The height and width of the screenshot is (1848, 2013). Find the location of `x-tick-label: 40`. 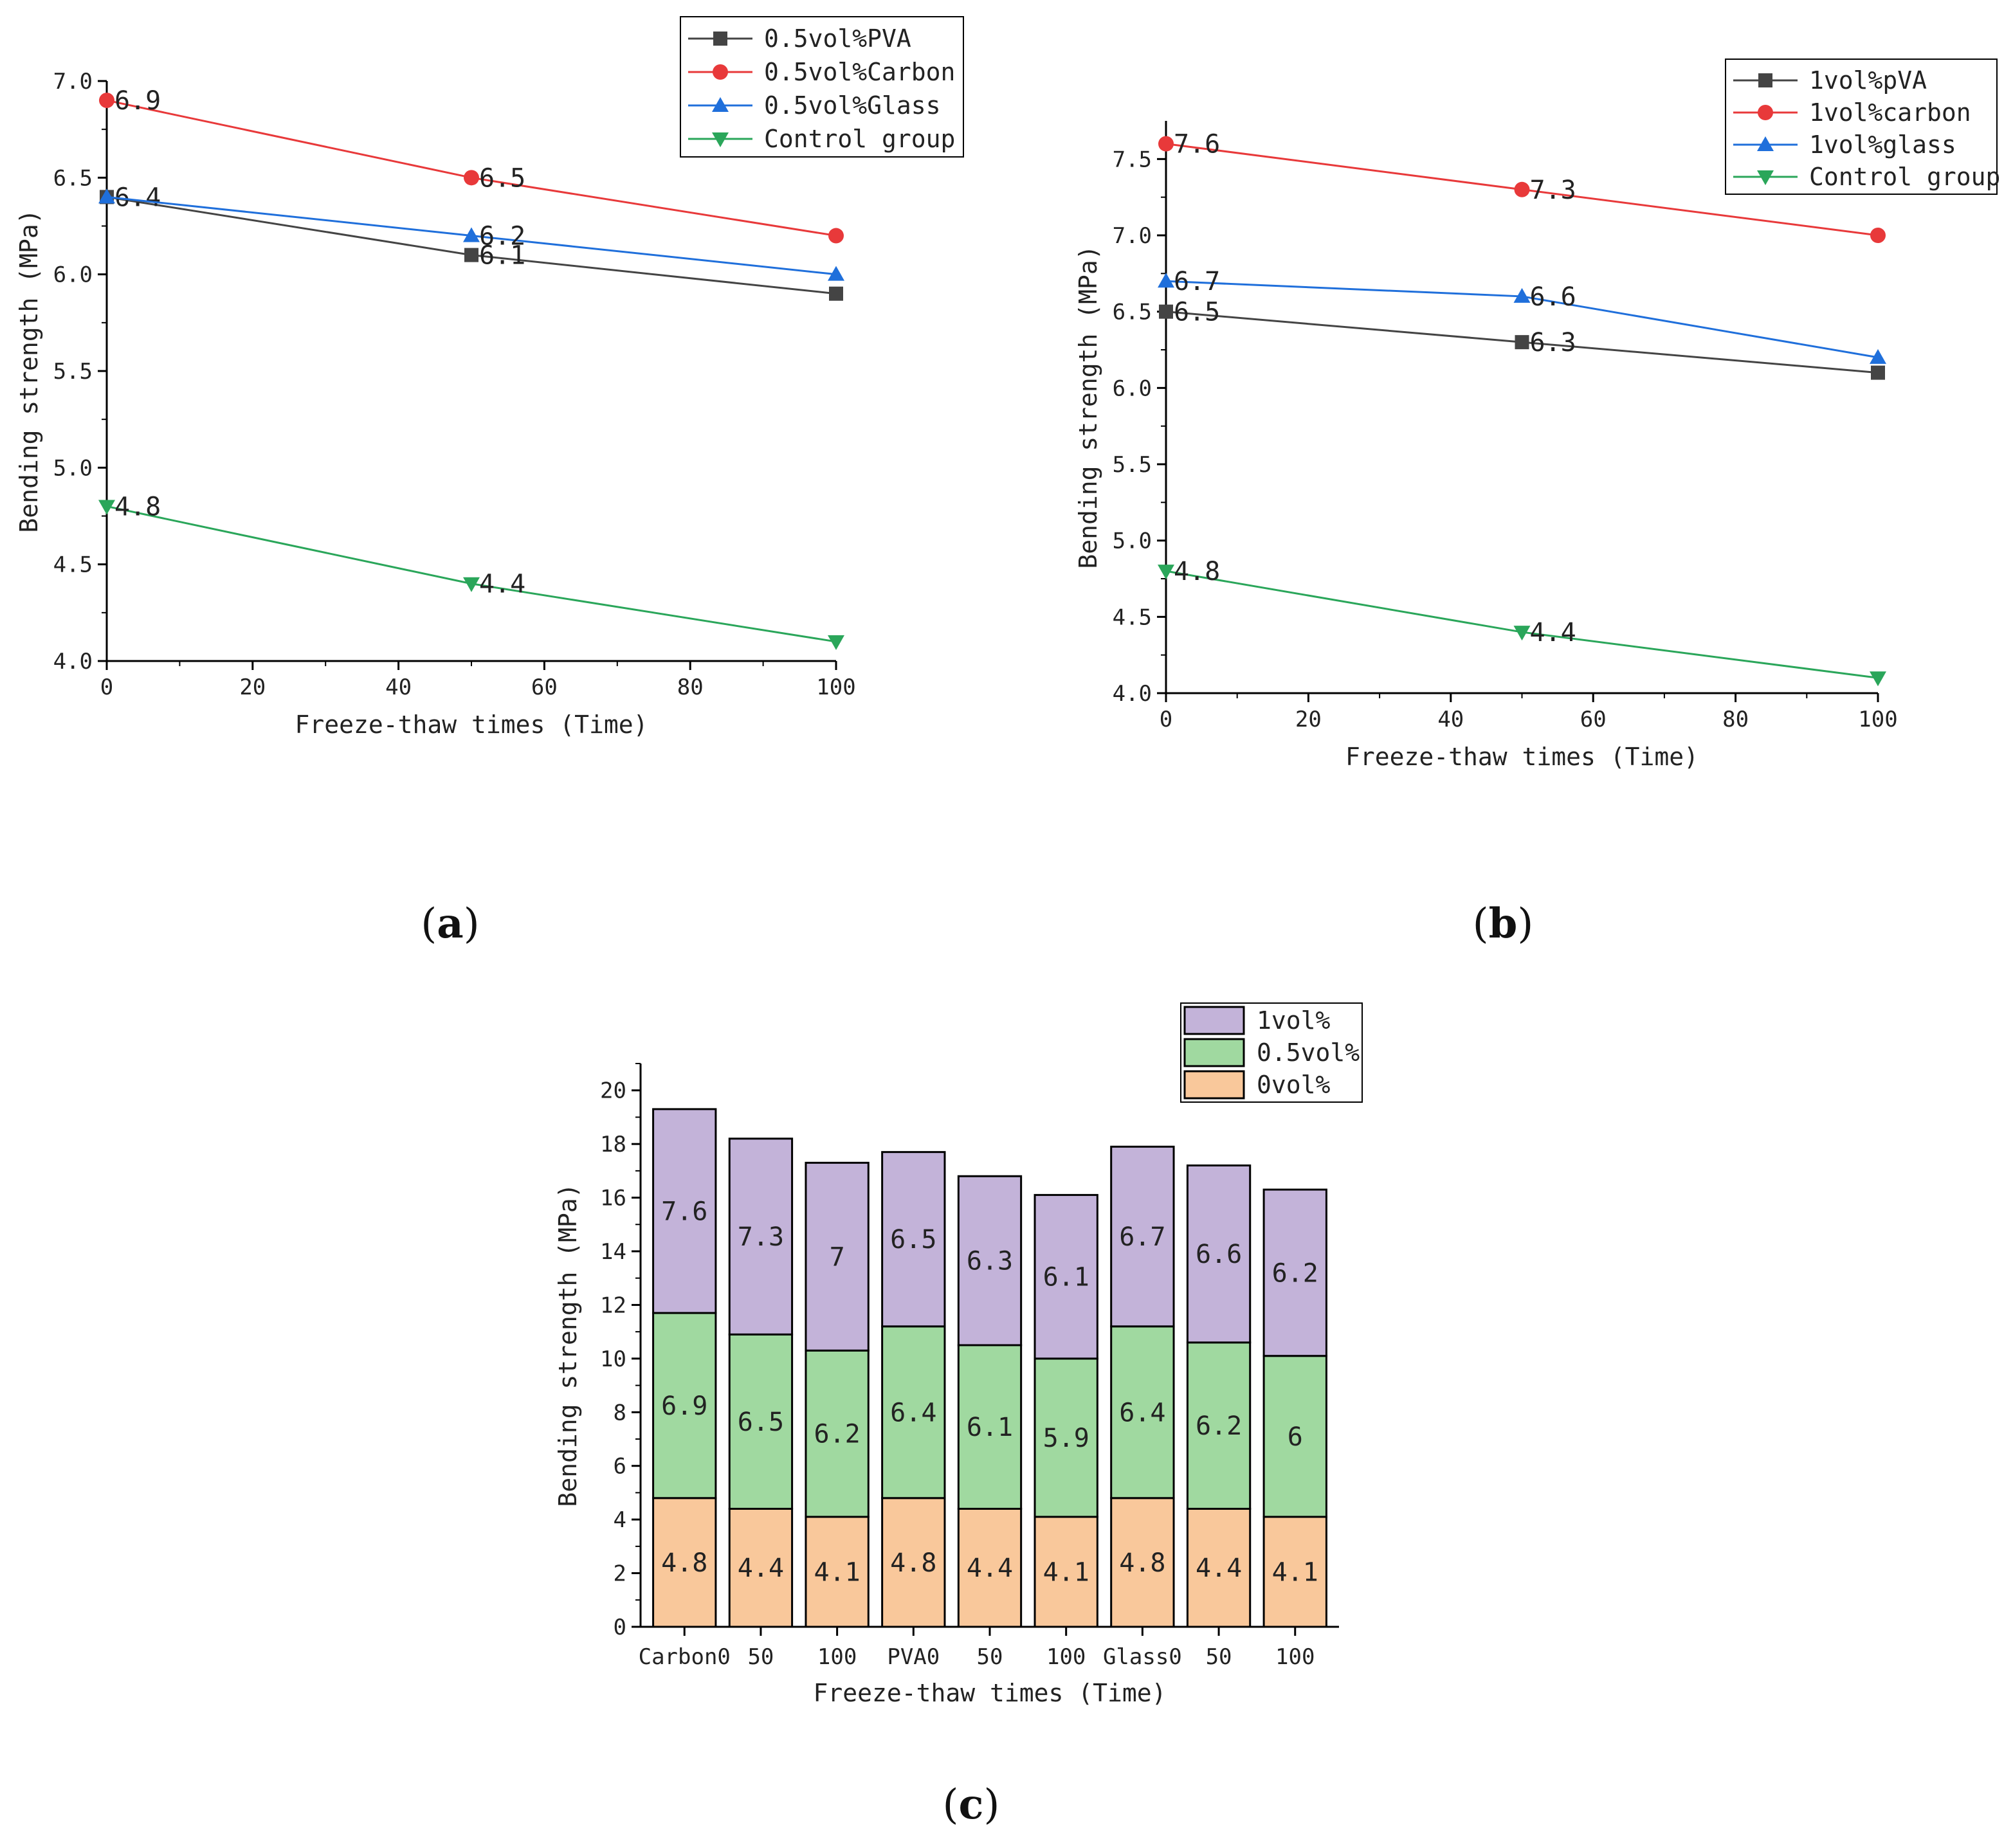

x-tick-label: 40 is located at coordinates (1450, 719).